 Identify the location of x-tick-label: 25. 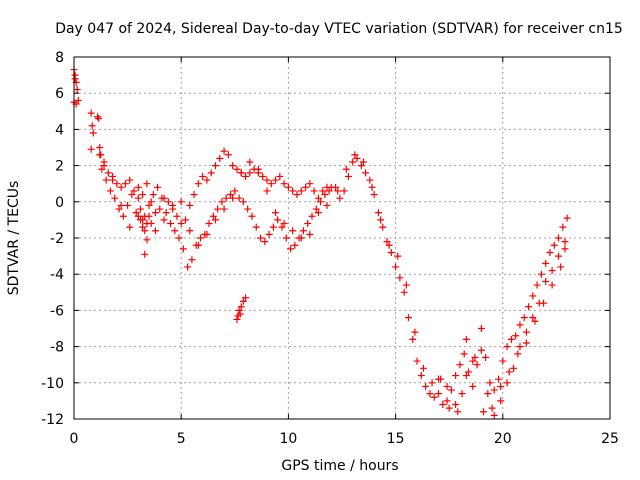
(610, 439).